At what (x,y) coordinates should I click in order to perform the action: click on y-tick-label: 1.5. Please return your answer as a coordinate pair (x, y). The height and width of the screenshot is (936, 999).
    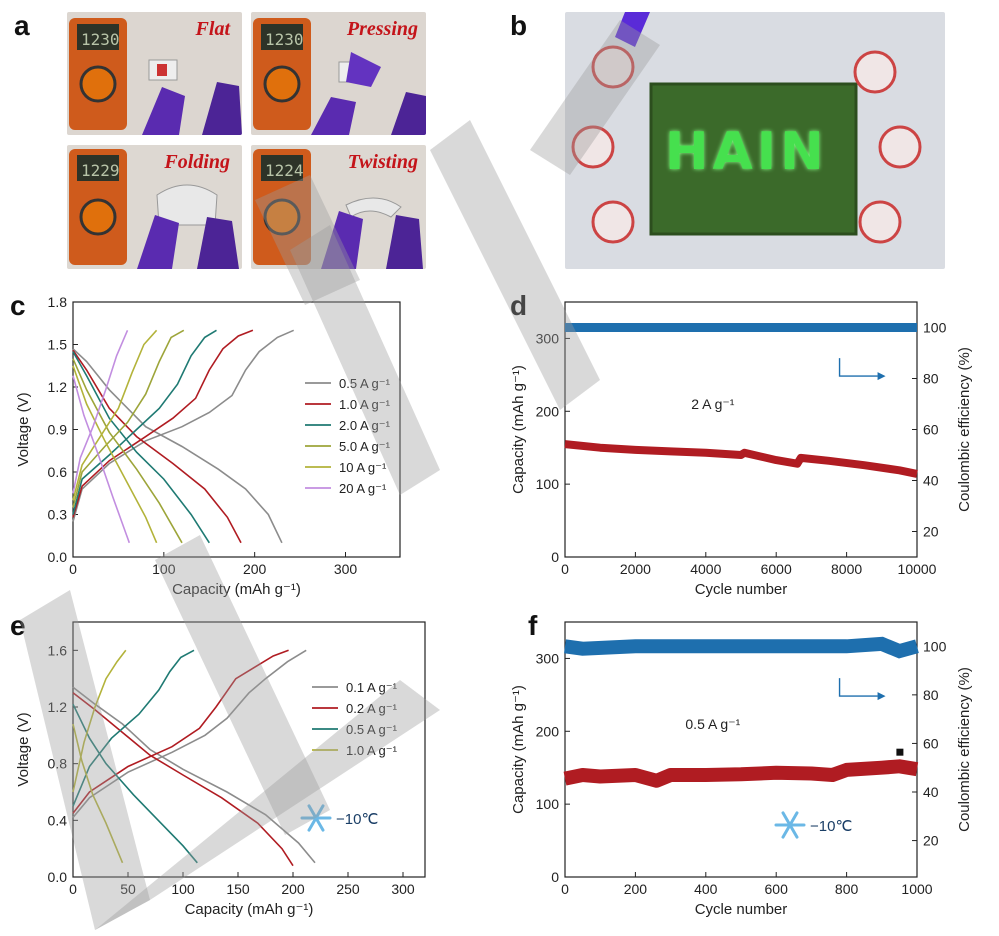
    Looking at the image, I should click on (58, 345).